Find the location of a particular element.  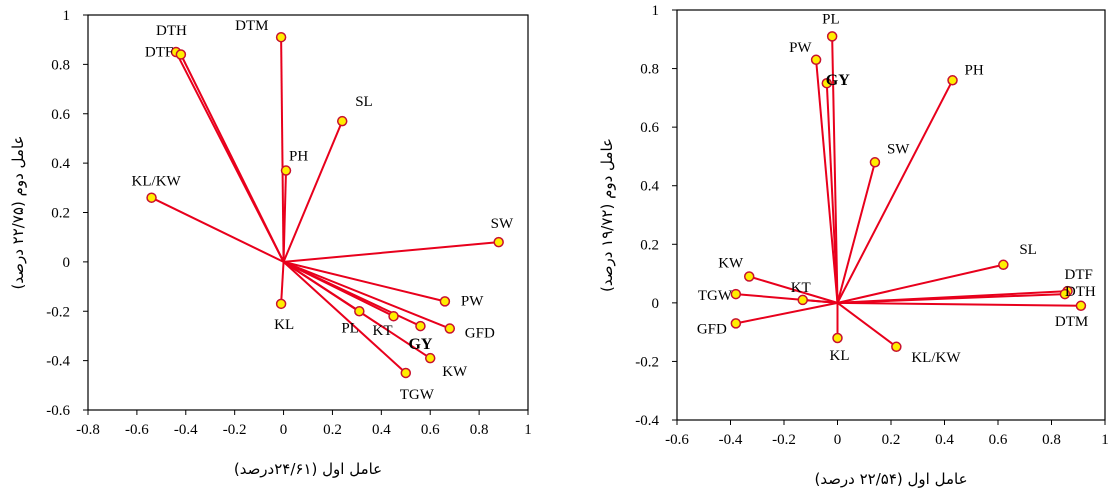

y-tick-label: 0.2 is located at coordinates (649, 245).